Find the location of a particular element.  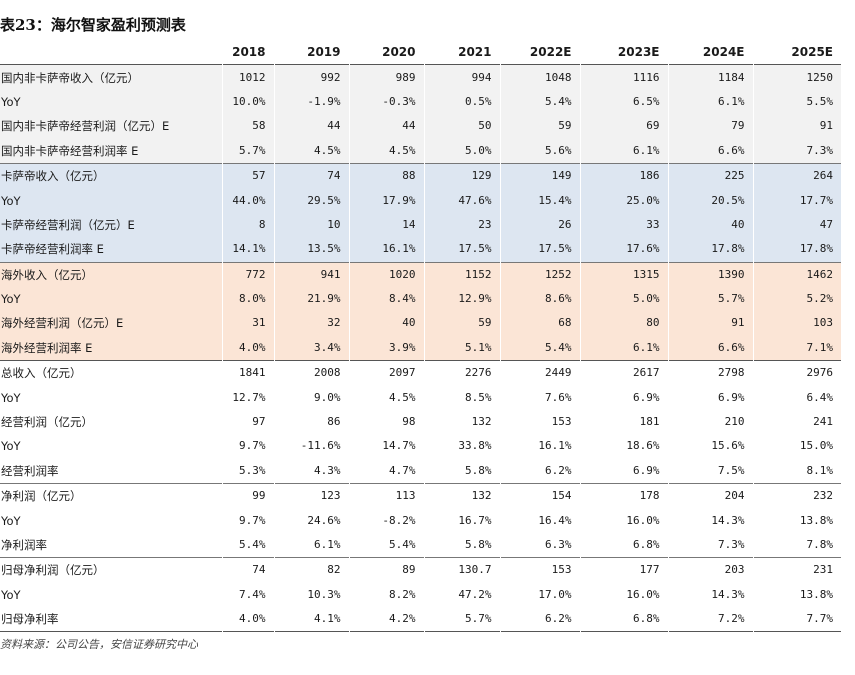

value-cell: 132 is located at coordinates (461, 422).